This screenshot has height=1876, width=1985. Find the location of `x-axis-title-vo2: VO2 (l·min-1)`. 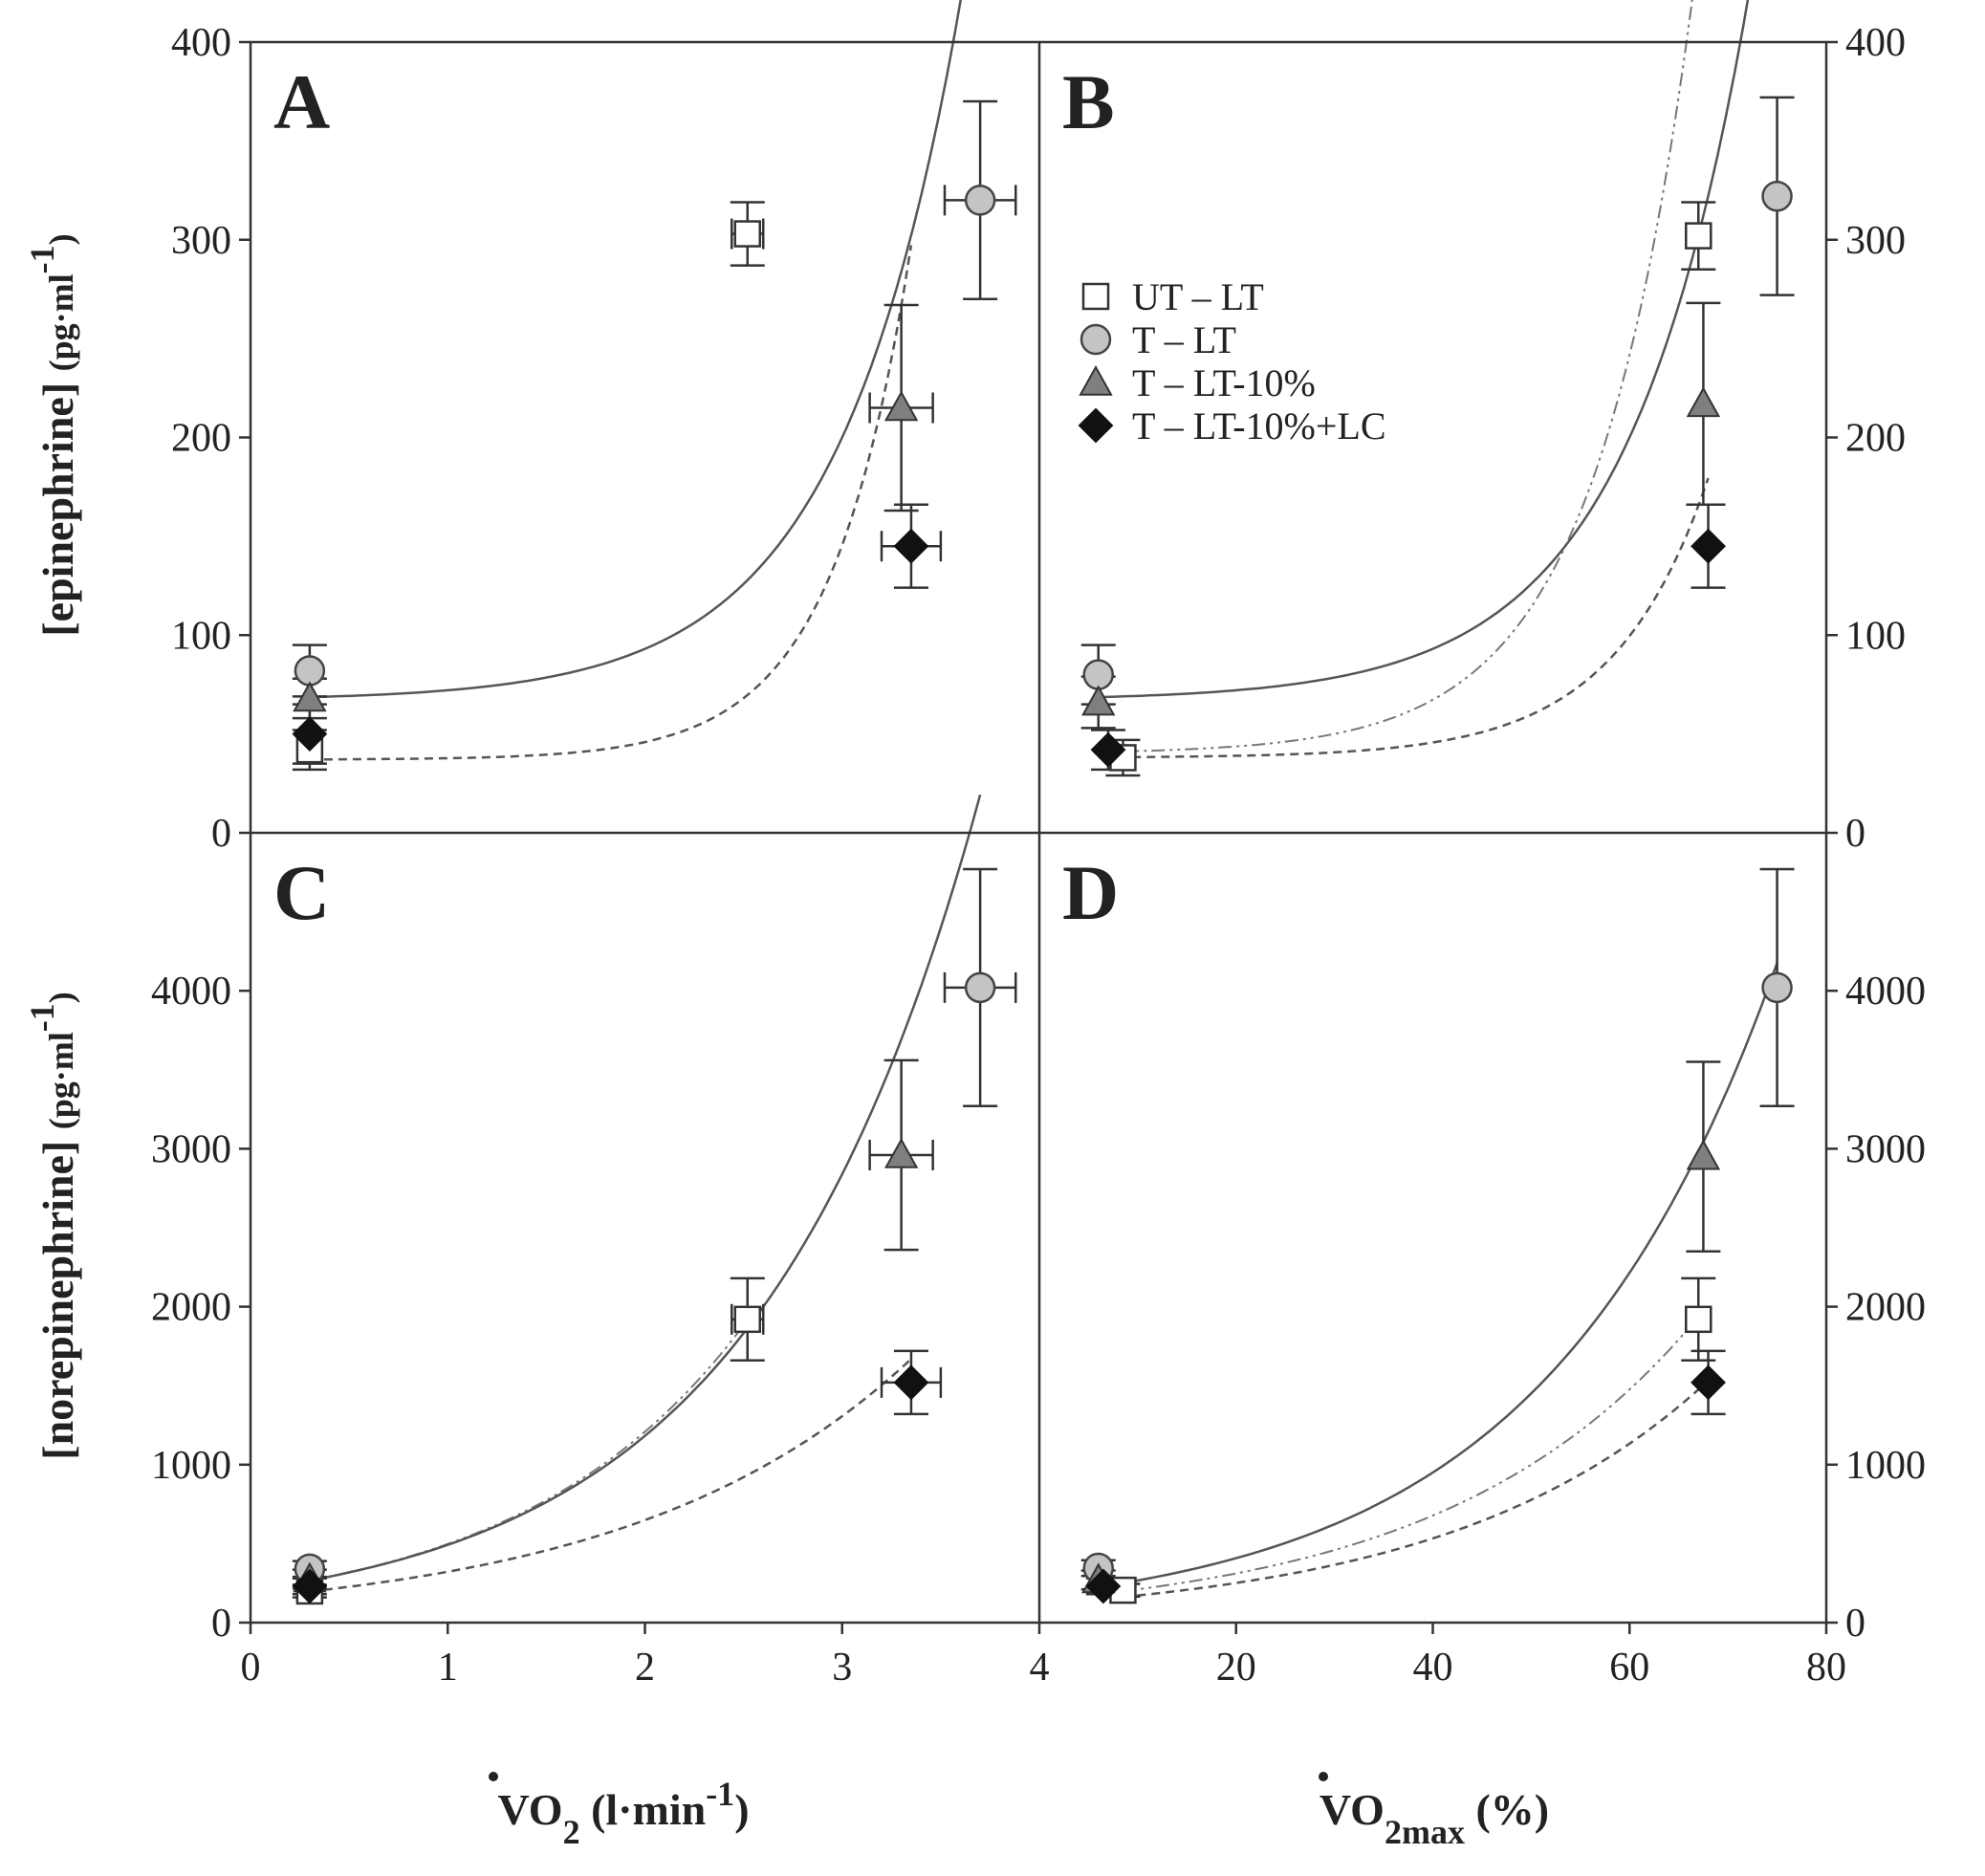

x-axis-title-vo2: VO2 (l·min-1) is located at coordinates (623, 1813).